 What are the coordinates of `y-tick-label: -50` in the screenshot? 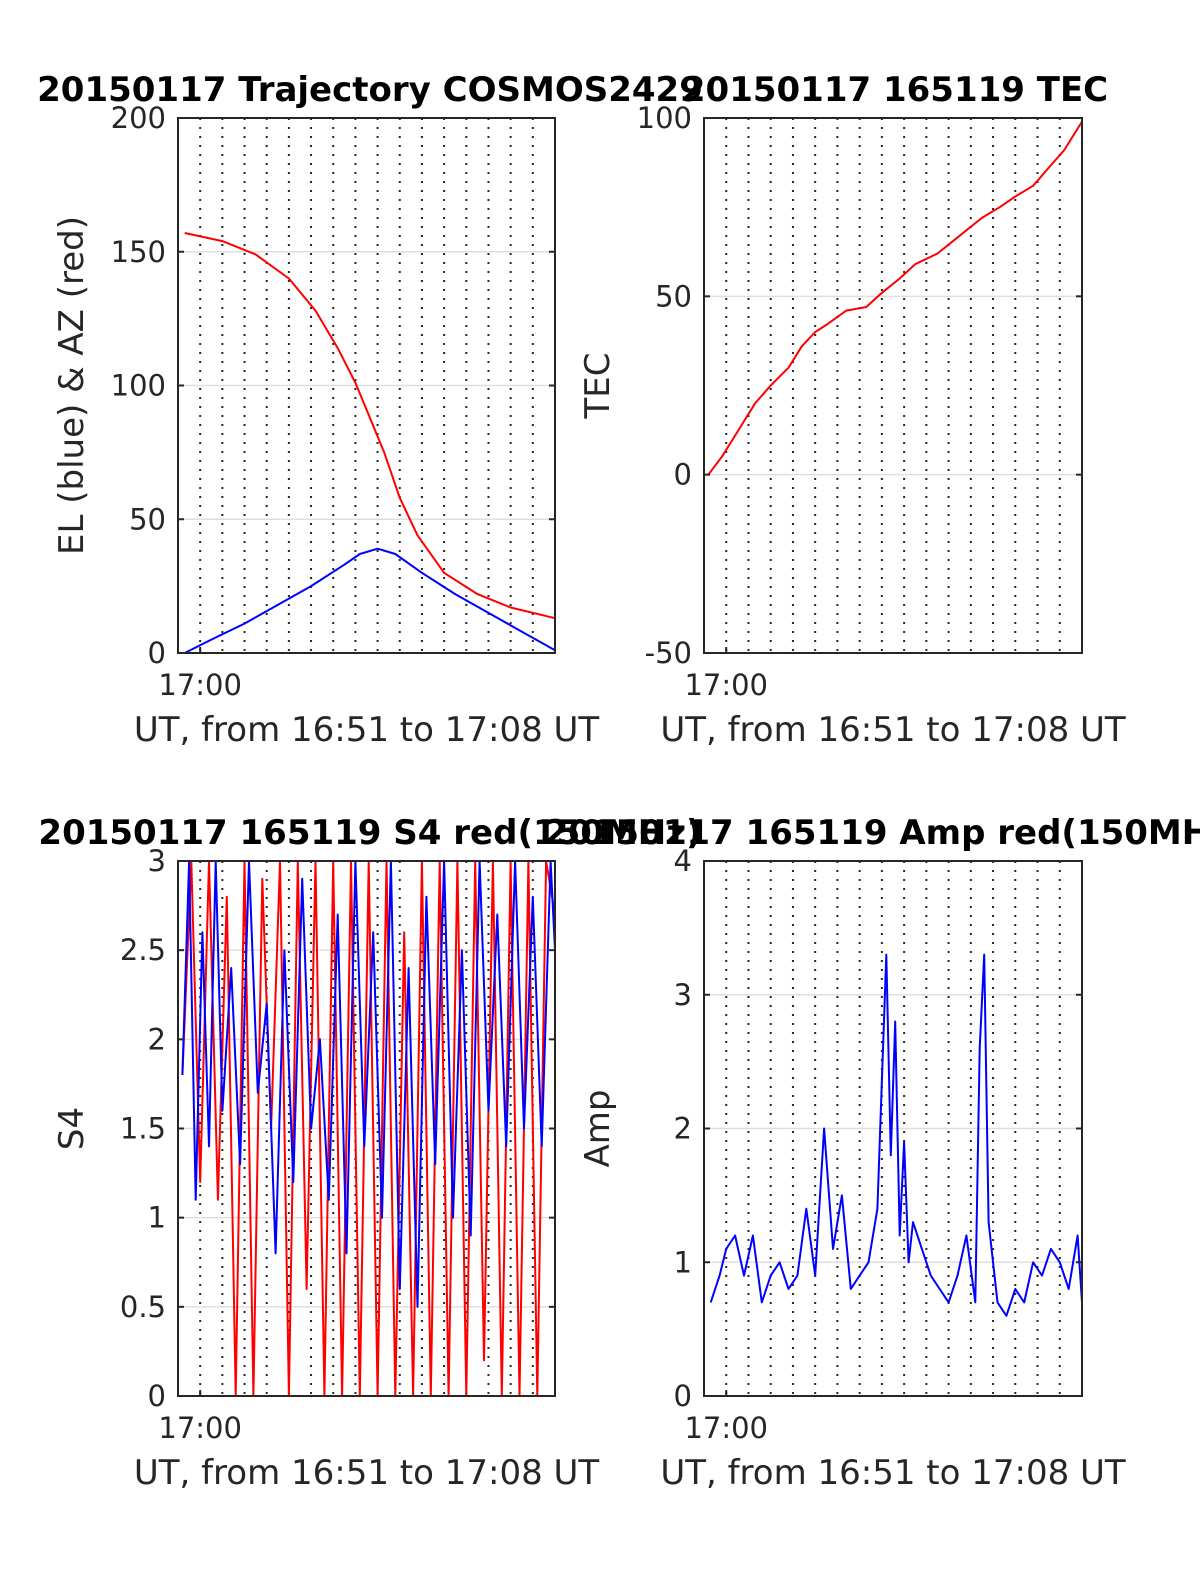 It's located at (668, 653).